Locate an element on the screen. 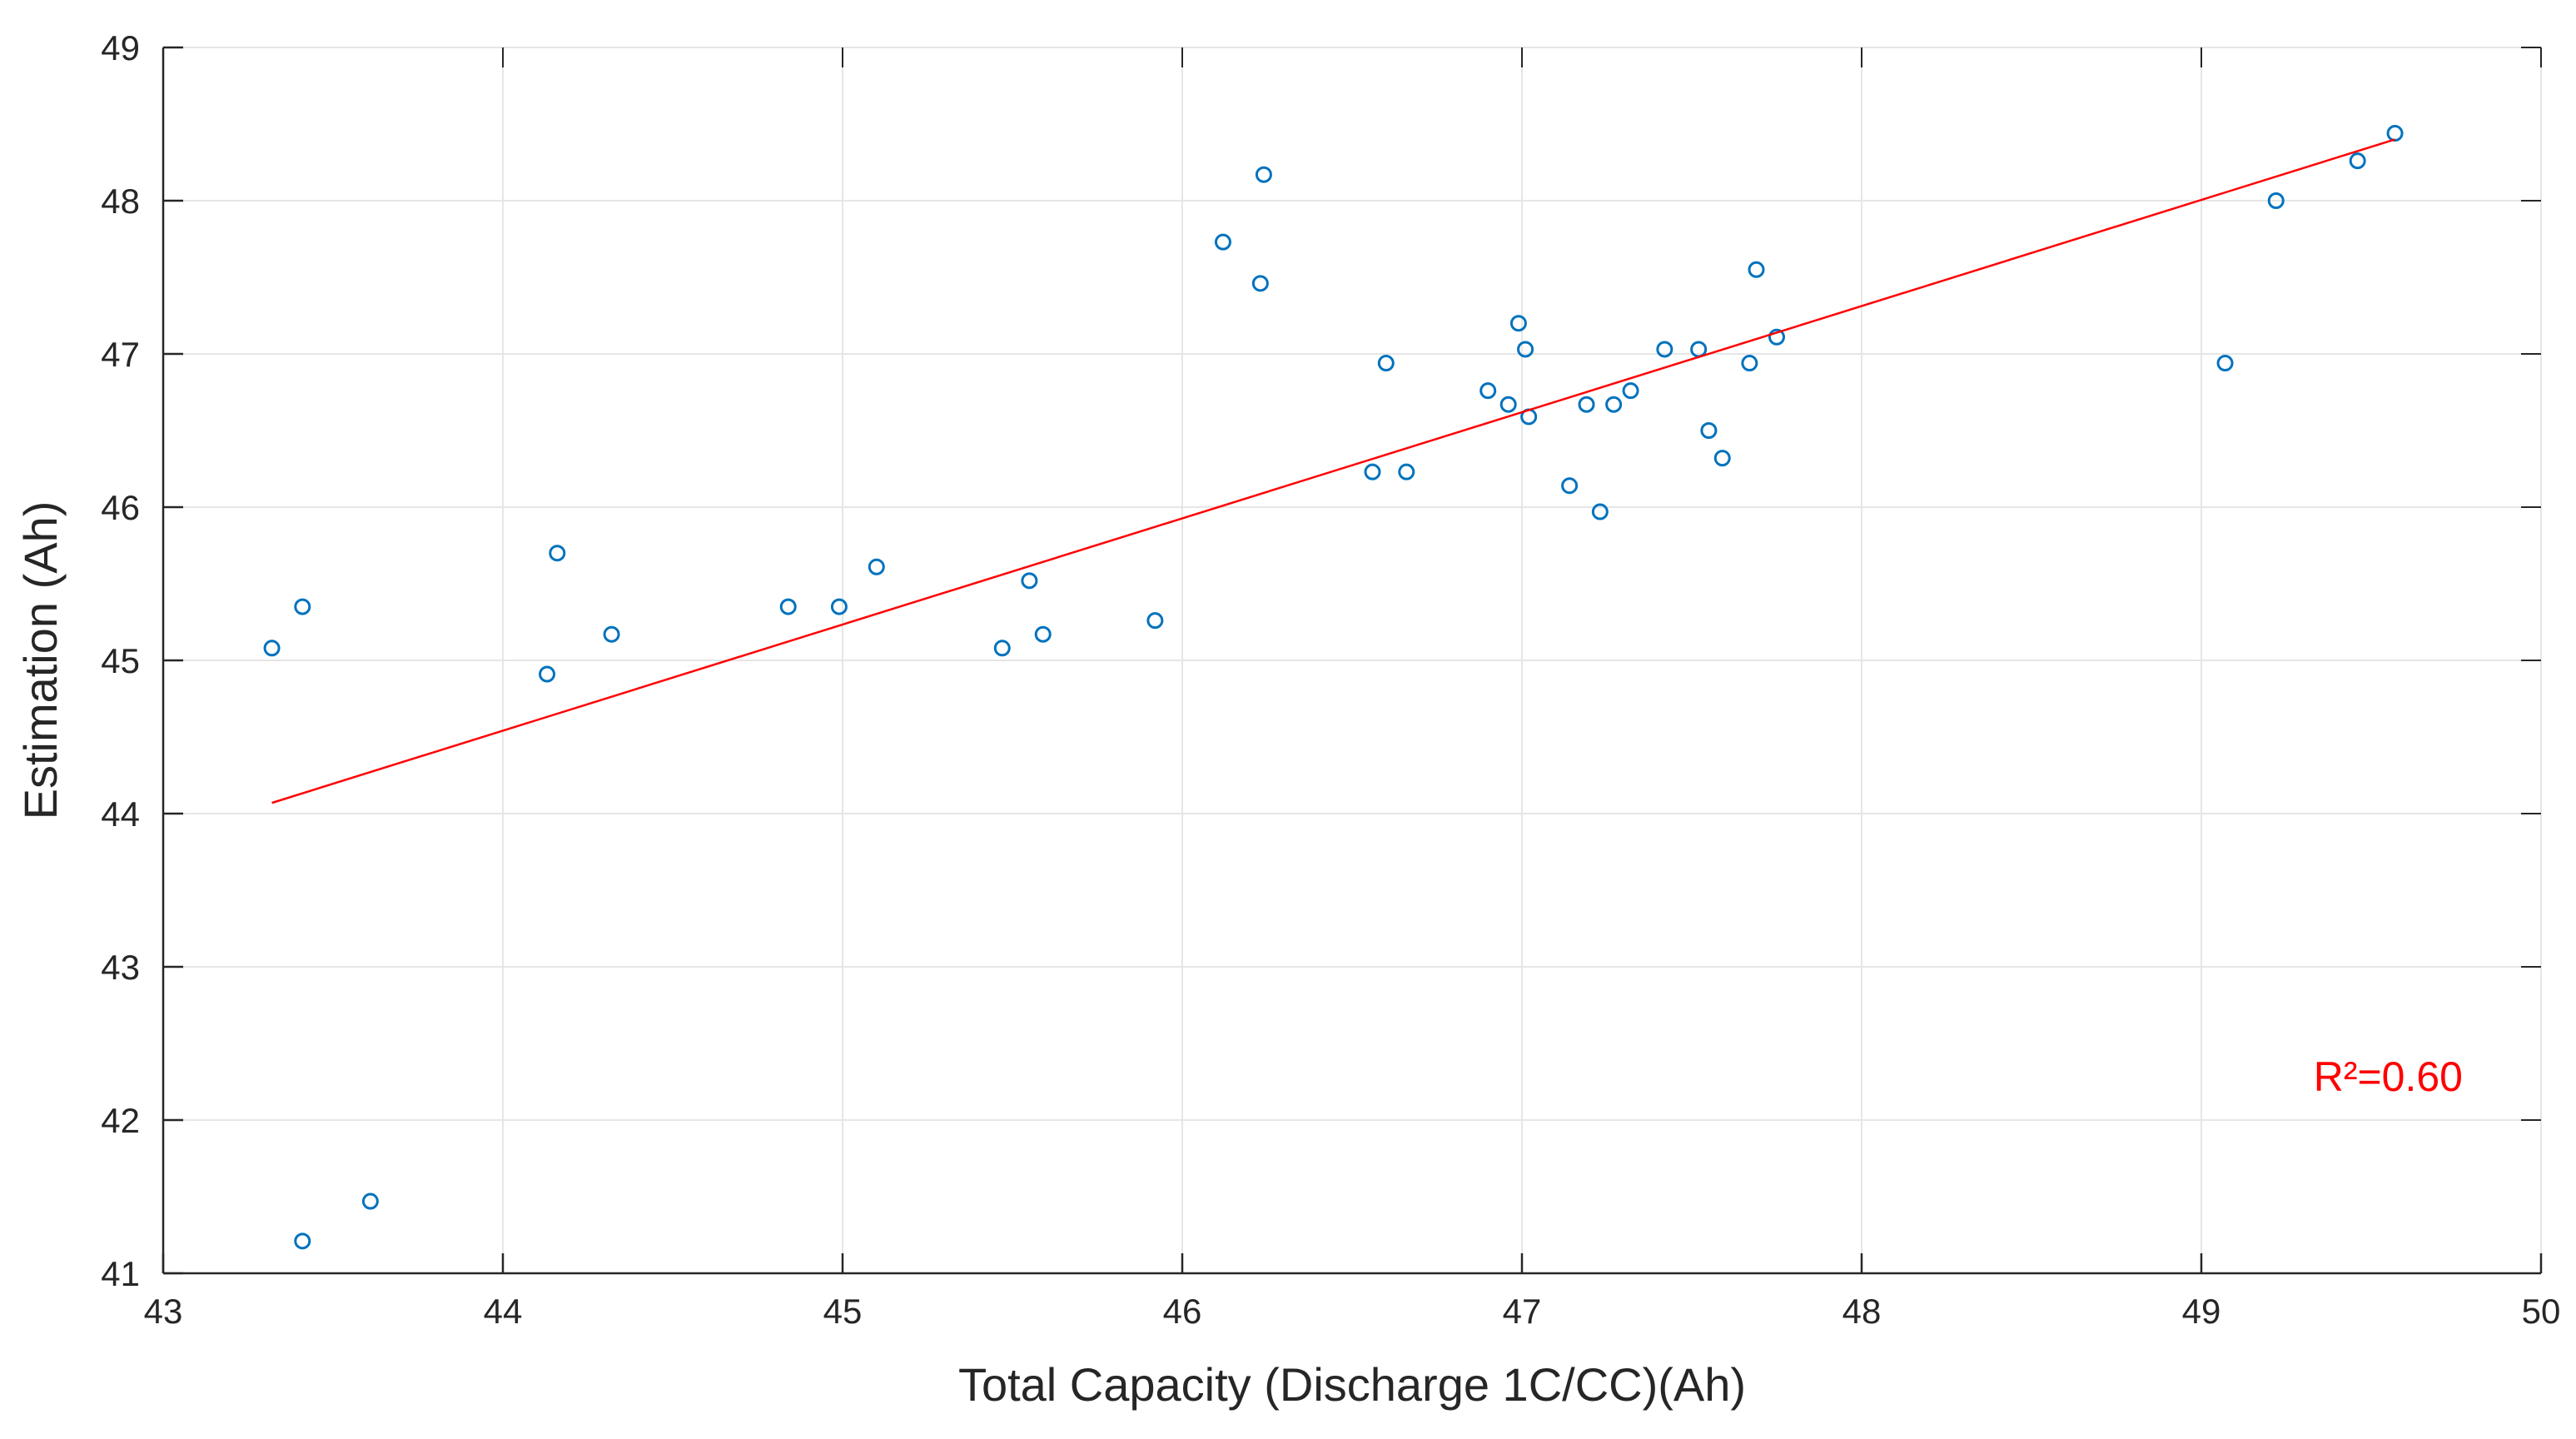  x-tick-label: 43 is located at coordinates (163, 1311).